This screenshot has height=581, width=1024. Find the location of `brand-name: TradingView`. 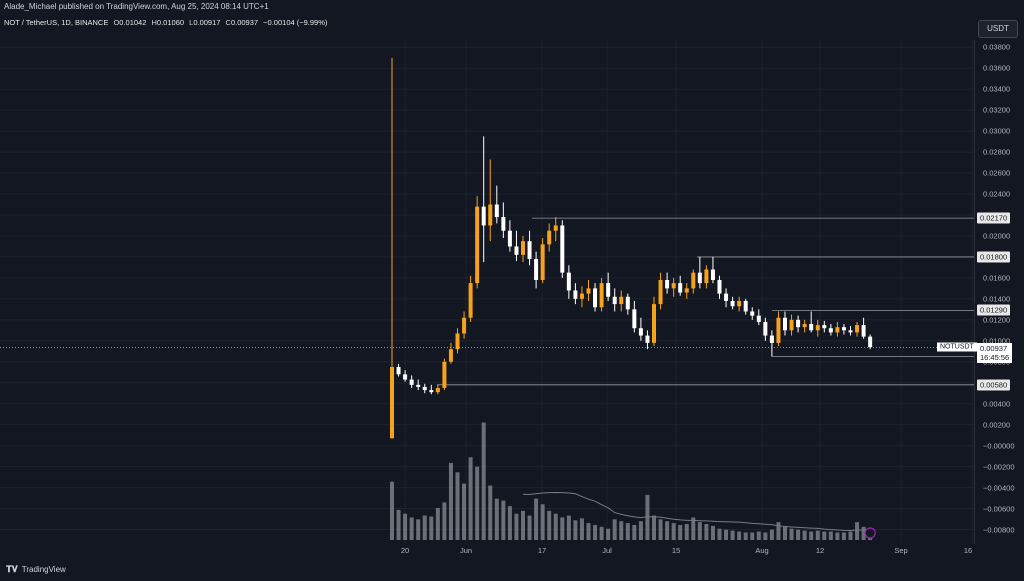

brand-name: TradingView is located at coordinates (43, 569).